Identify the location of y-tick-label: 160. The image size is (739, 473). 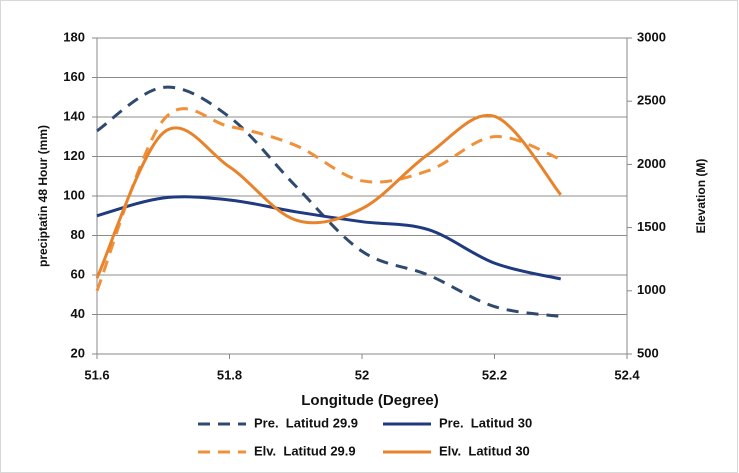
(74, 76).